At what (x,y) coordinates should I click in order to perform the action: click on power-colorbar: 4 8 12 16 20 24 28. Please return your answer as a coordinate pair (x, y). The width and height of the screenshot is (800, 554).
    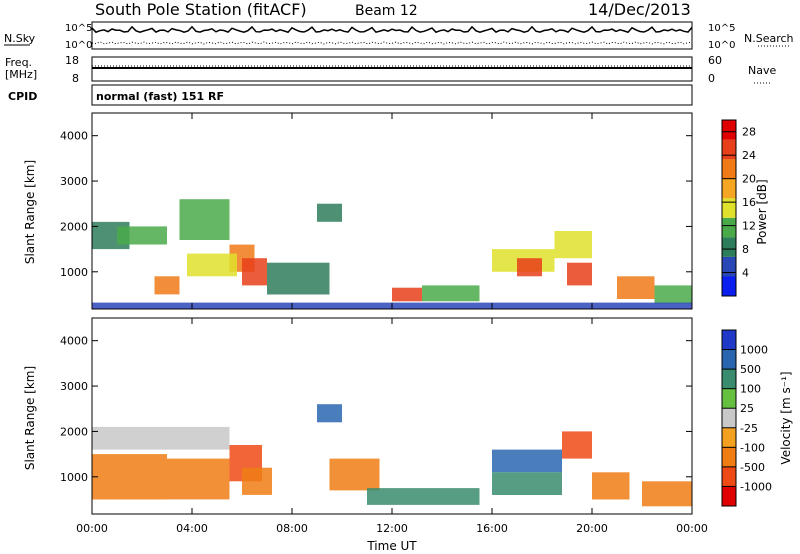
    Looking at the image, I should click on (738, 208).